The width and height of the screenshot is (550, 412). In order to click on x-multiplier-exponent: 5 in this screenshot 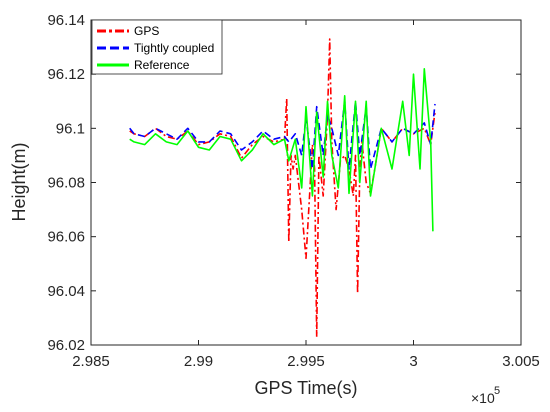, I will do `click(497, 391)`.